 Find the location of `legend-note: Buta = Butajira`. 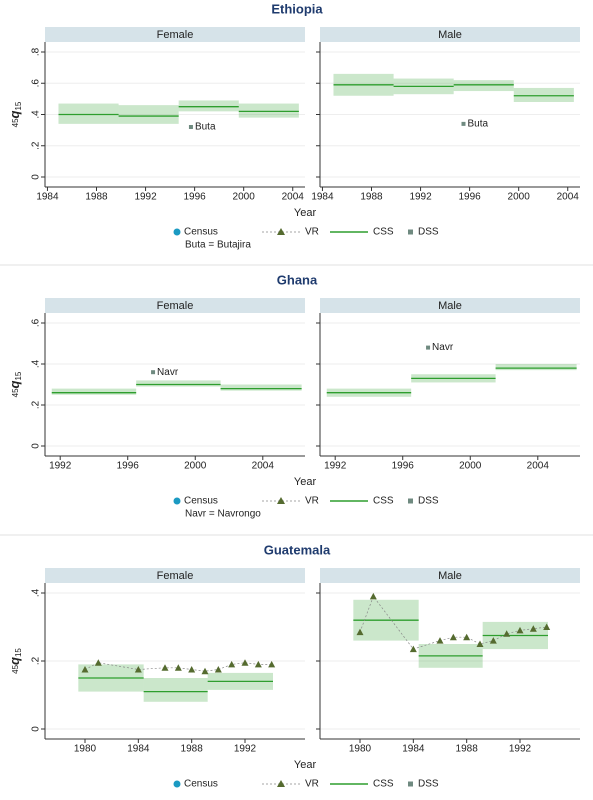

legend-note: Buta = Butajira is located at coordinates (218, 245).